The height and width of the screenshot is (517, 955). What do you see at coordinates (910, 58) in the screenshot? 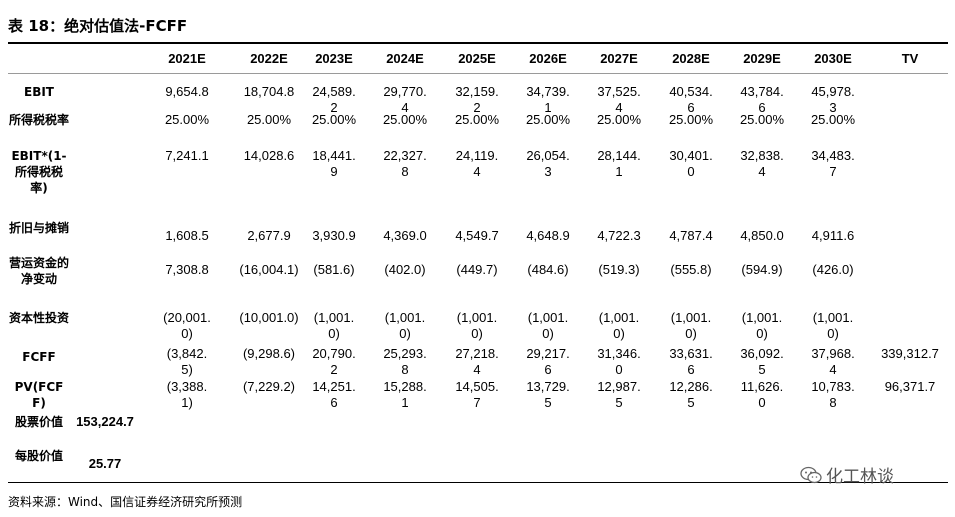
I see `column-header: TV` at bounding box center [910, 58].